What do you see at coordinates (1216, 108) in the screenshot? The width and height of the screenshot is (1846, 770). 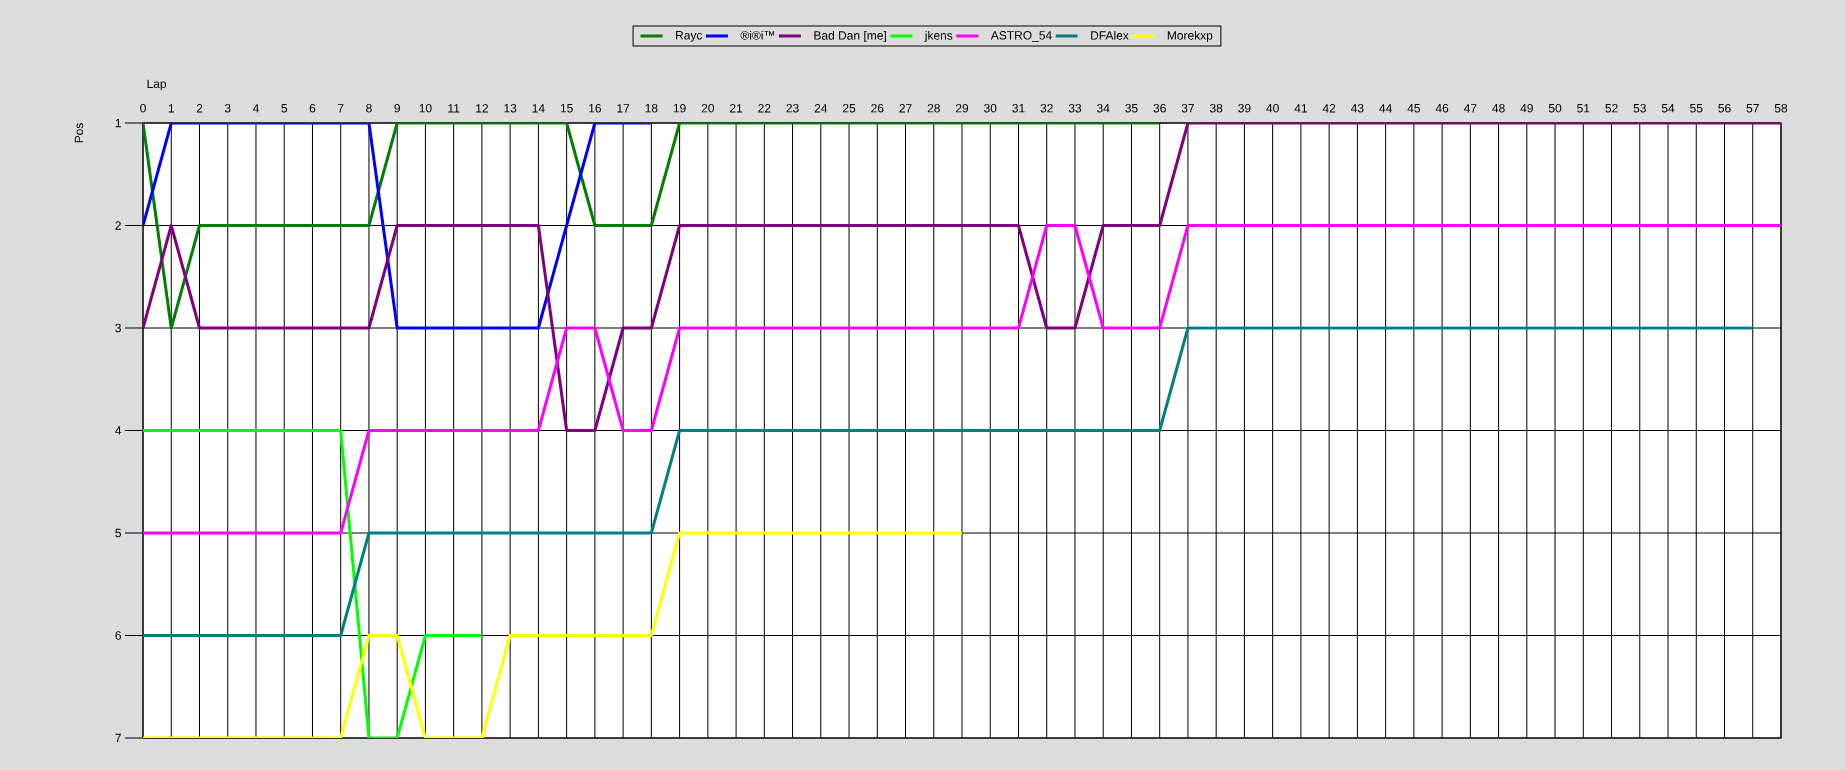 I see `x-tick-label: 38` at bounding box center [1216, 108].